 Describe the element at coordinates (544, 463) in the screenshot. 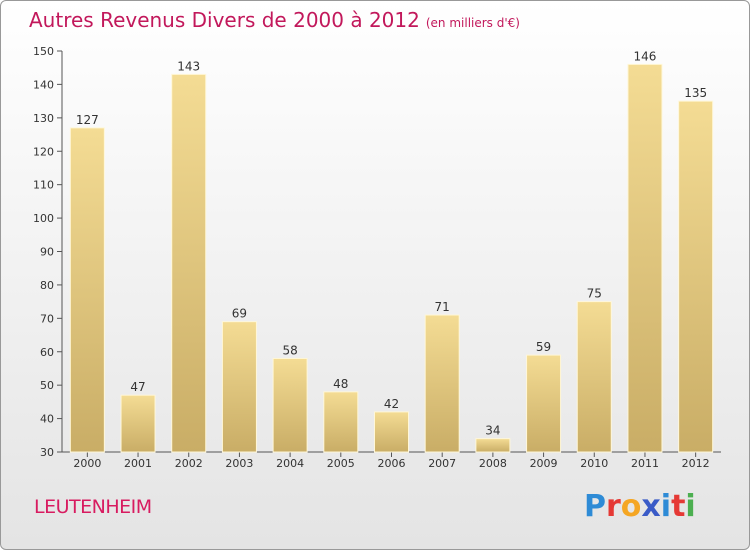

I see `x-tick-label: 2009` at that location.